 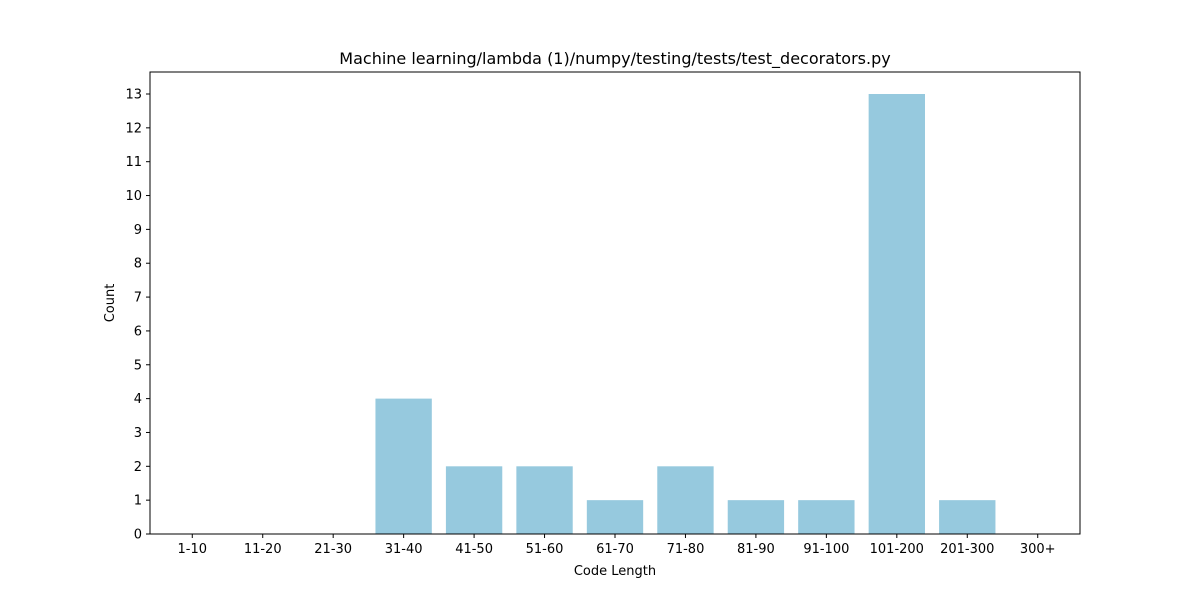 I want to click on x-tick-label: 51-60, so click(x=545, y=549).